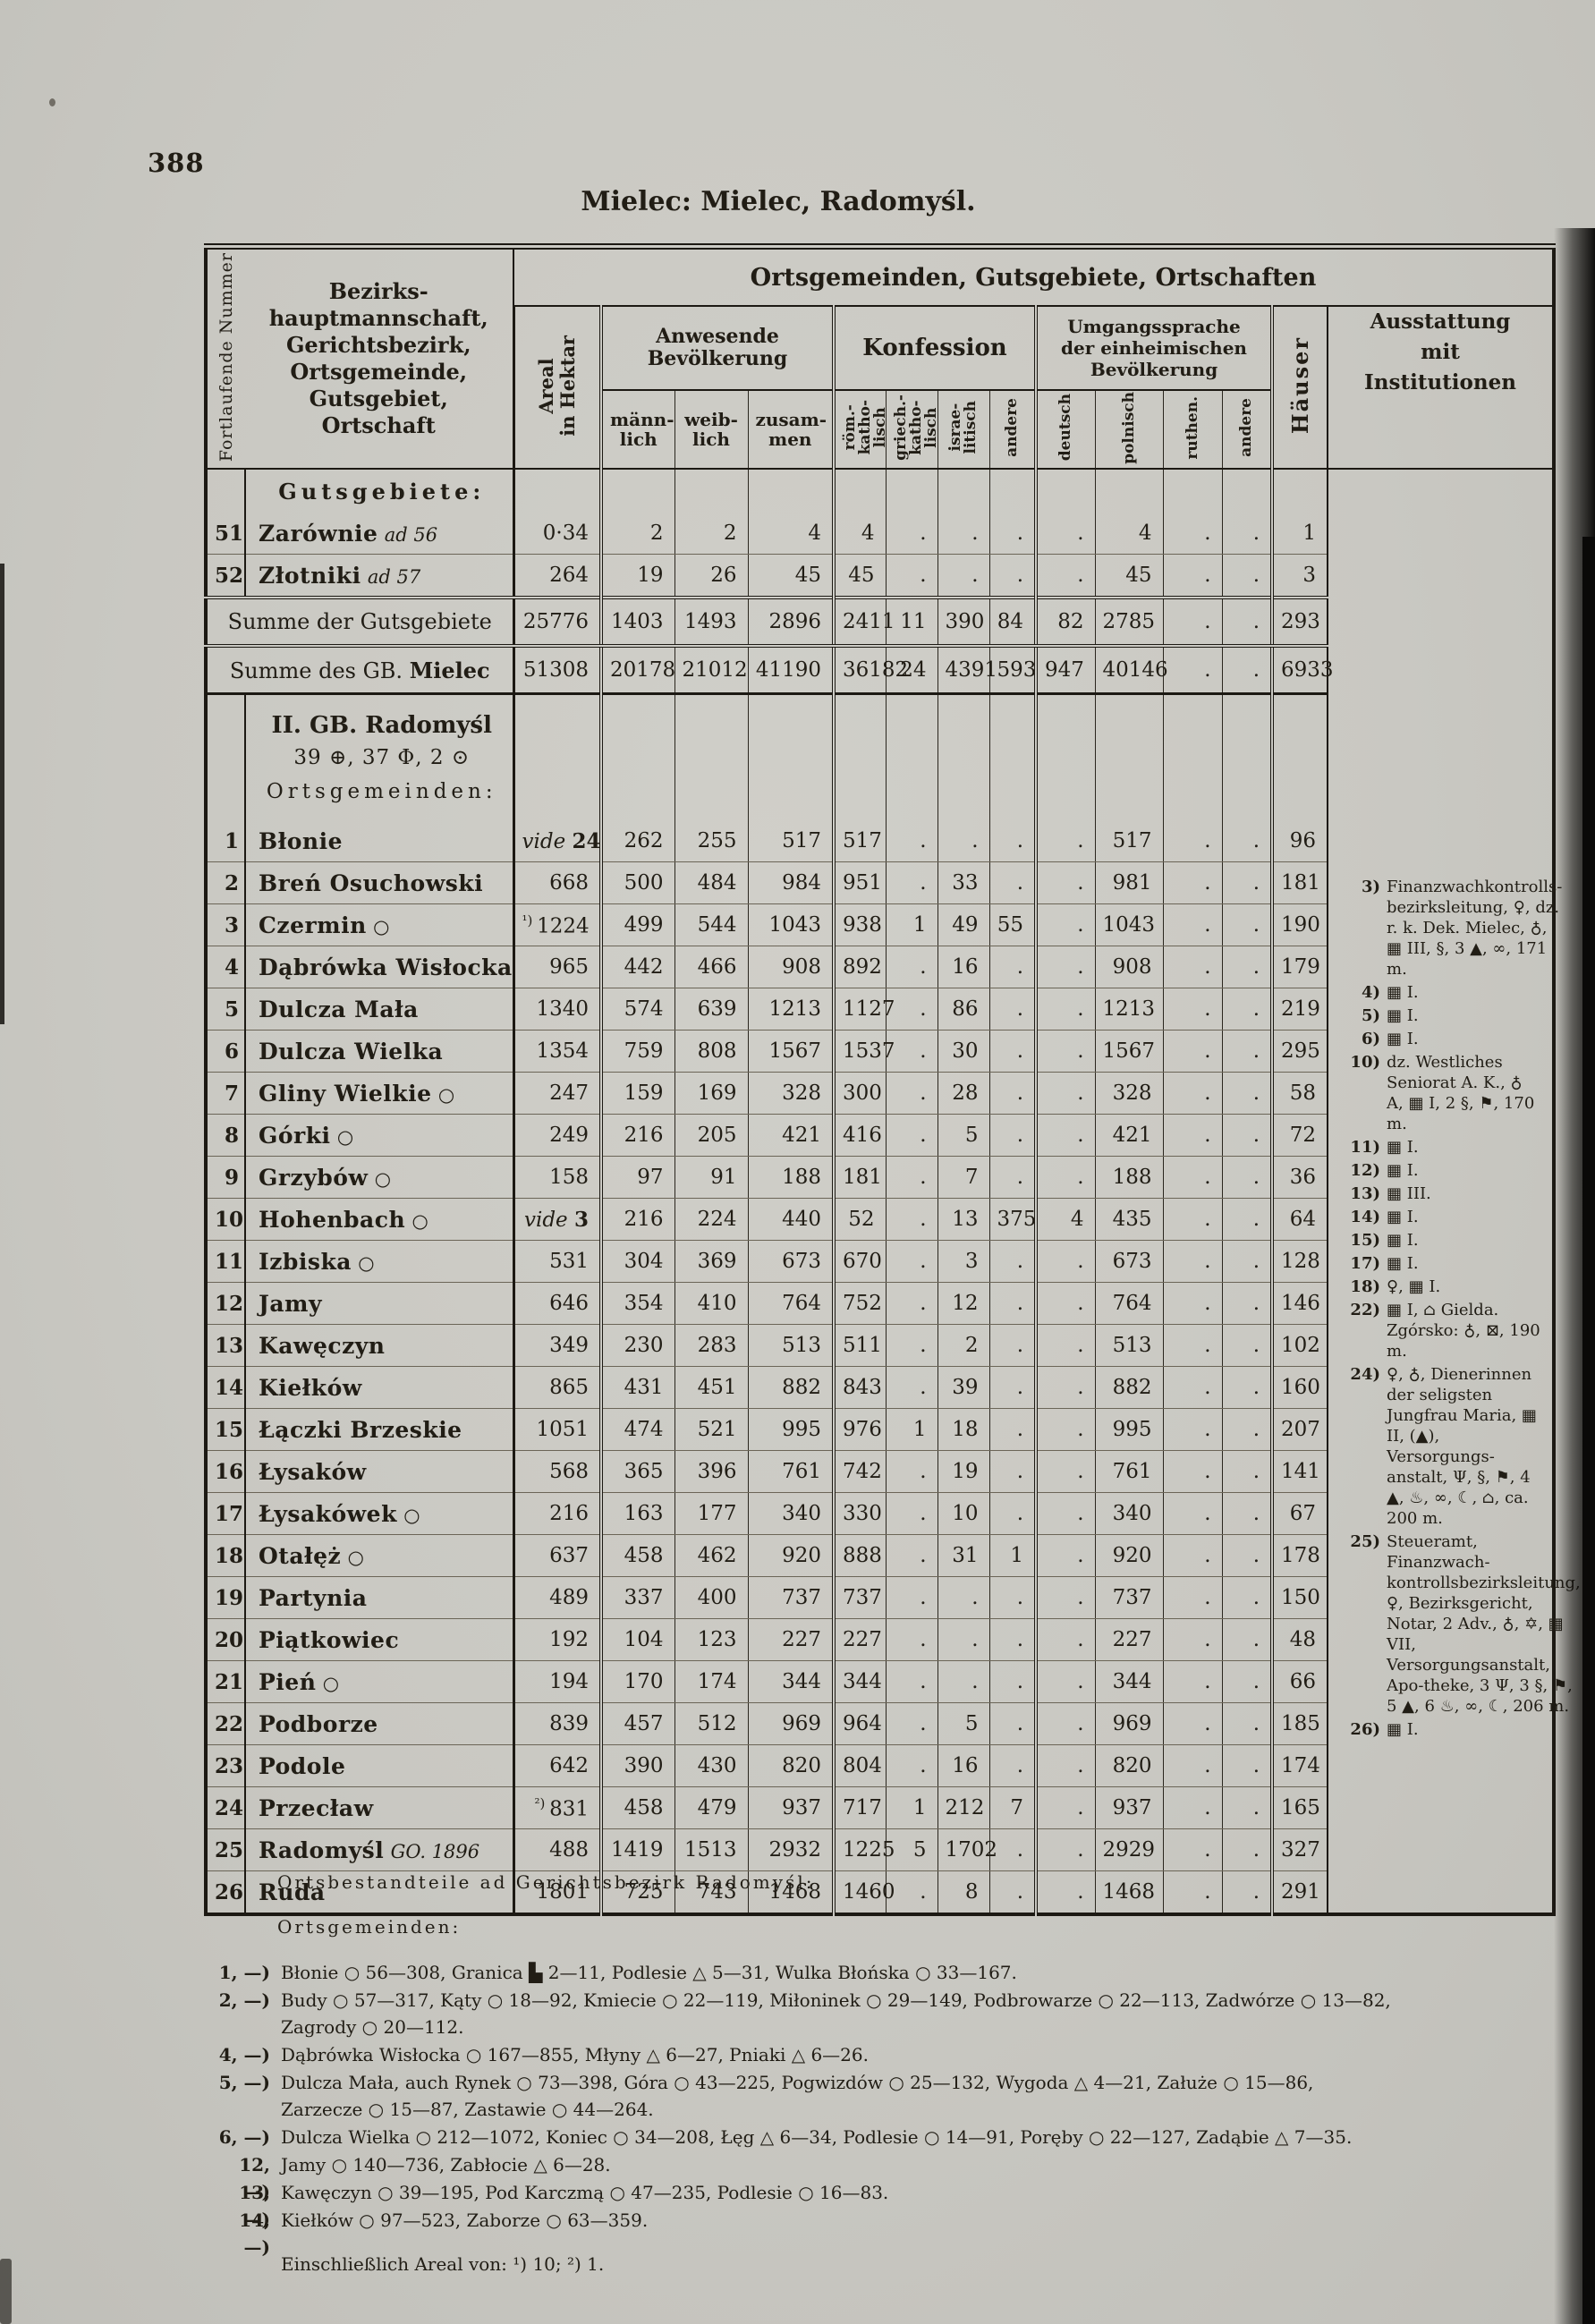  What do you see at coordinates (963, 1136) in the screenshot?
I see `cell-israelitisch: 5` at bounding box center [963, 1136].